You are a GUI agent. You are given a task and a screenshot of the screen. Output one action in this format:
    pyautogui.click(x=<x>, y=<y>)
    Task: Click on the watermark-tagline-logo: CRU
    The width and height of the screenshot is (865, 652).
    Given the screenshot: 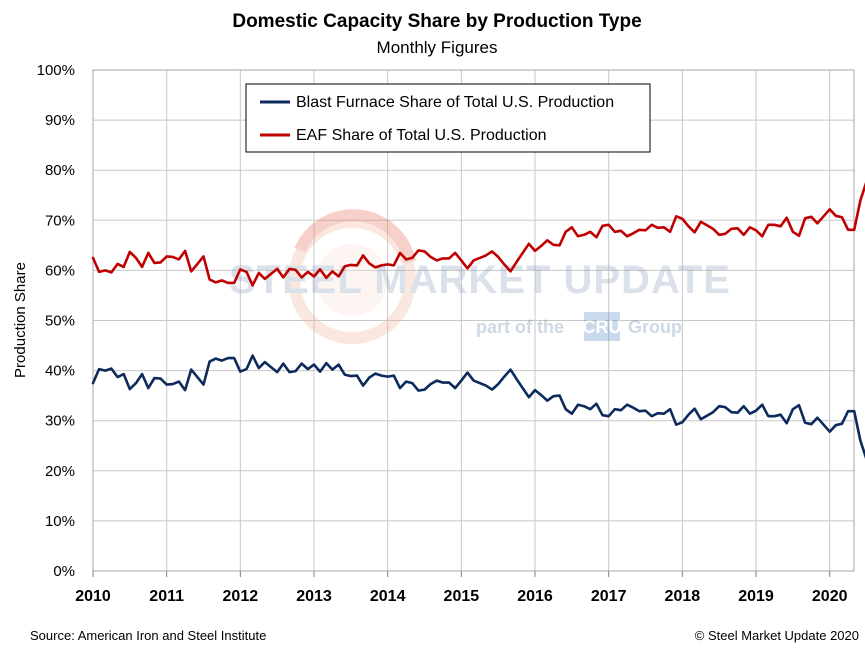 What is the action you would take?
    pyautogui.click(x=602, y=327)
    